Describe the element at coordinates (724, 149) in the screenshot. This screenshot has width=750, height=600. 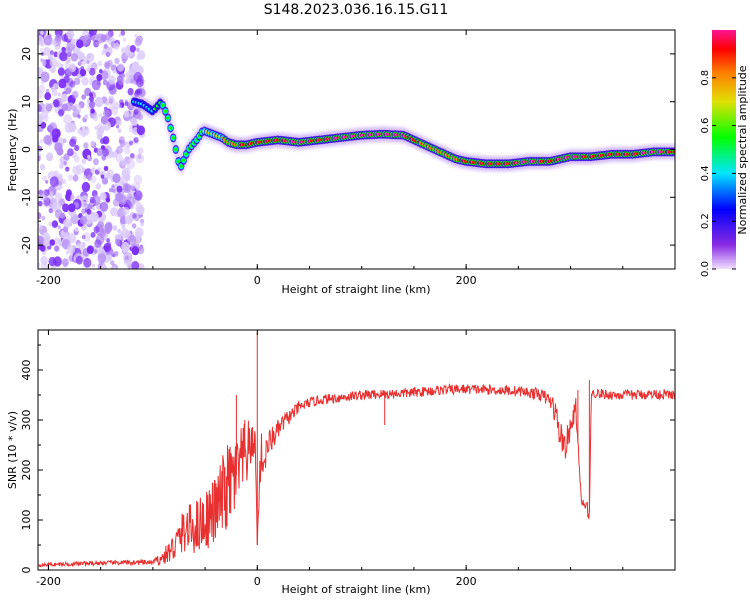
I see `colorbar-gradient` at that location.